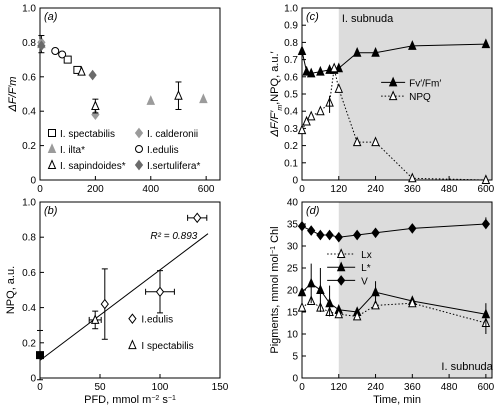 Image resolution: width=500 pixels, height=405 pixels. What do you see at coordinates (117, 399) in the screenshot?
I see `x-axis-label-part: PFD, mmol m` at bounding box center [117, 399].